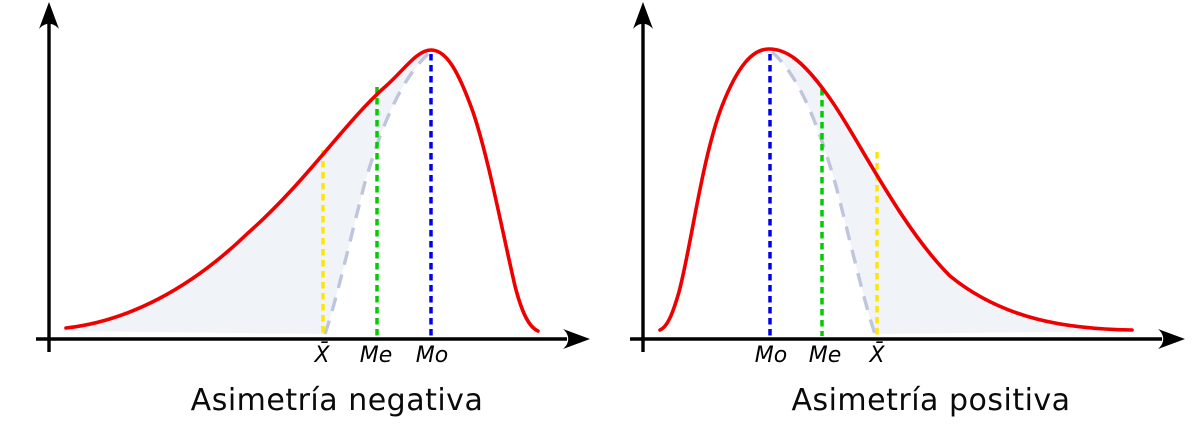  What do you see at coordinates (376, 355) in the screenshot?
I see `negative-skew-median-label: Me` at bounding box center [376, 355].